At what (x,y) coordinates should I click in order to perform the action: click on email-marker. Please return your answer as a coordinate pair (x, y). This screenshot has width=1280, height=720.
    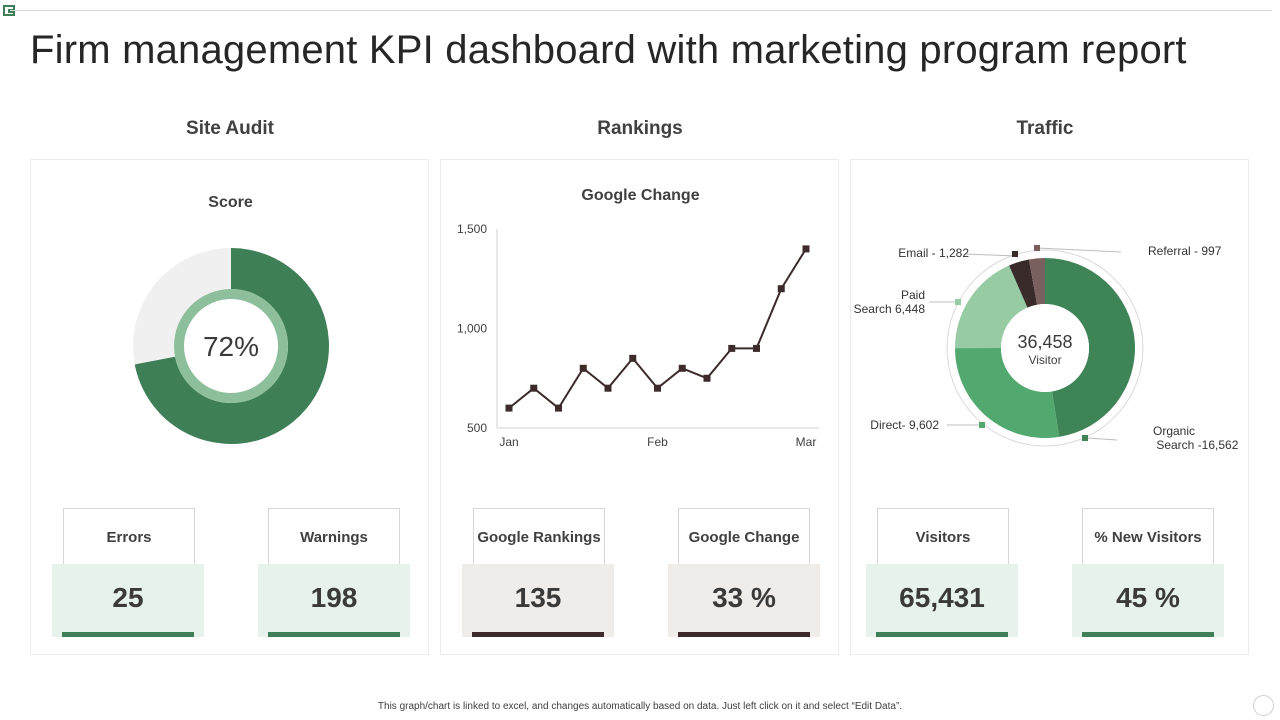
    Looking at the image, I should click on (1015, 254).